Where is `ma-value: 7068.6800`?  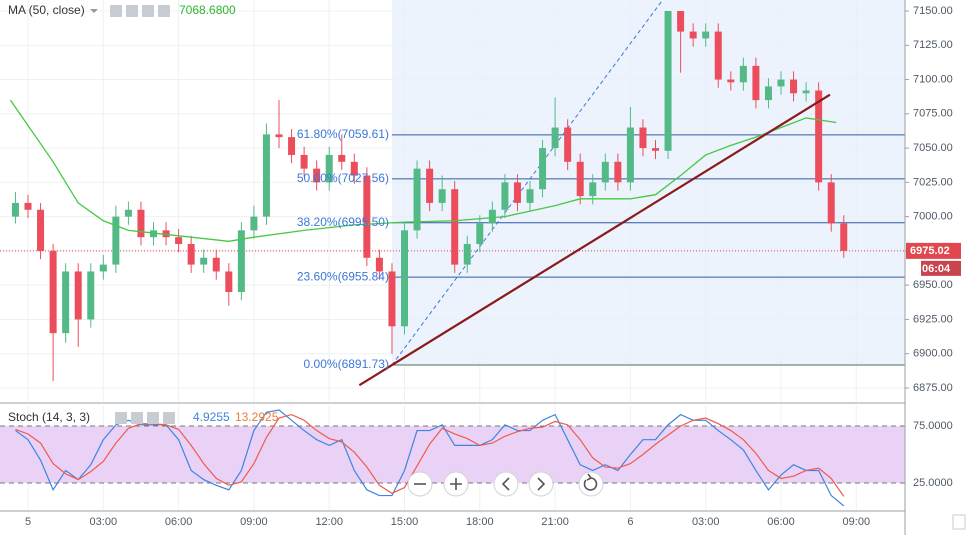 ma-value: 7068.6800 is located at coordinates (207, 10).